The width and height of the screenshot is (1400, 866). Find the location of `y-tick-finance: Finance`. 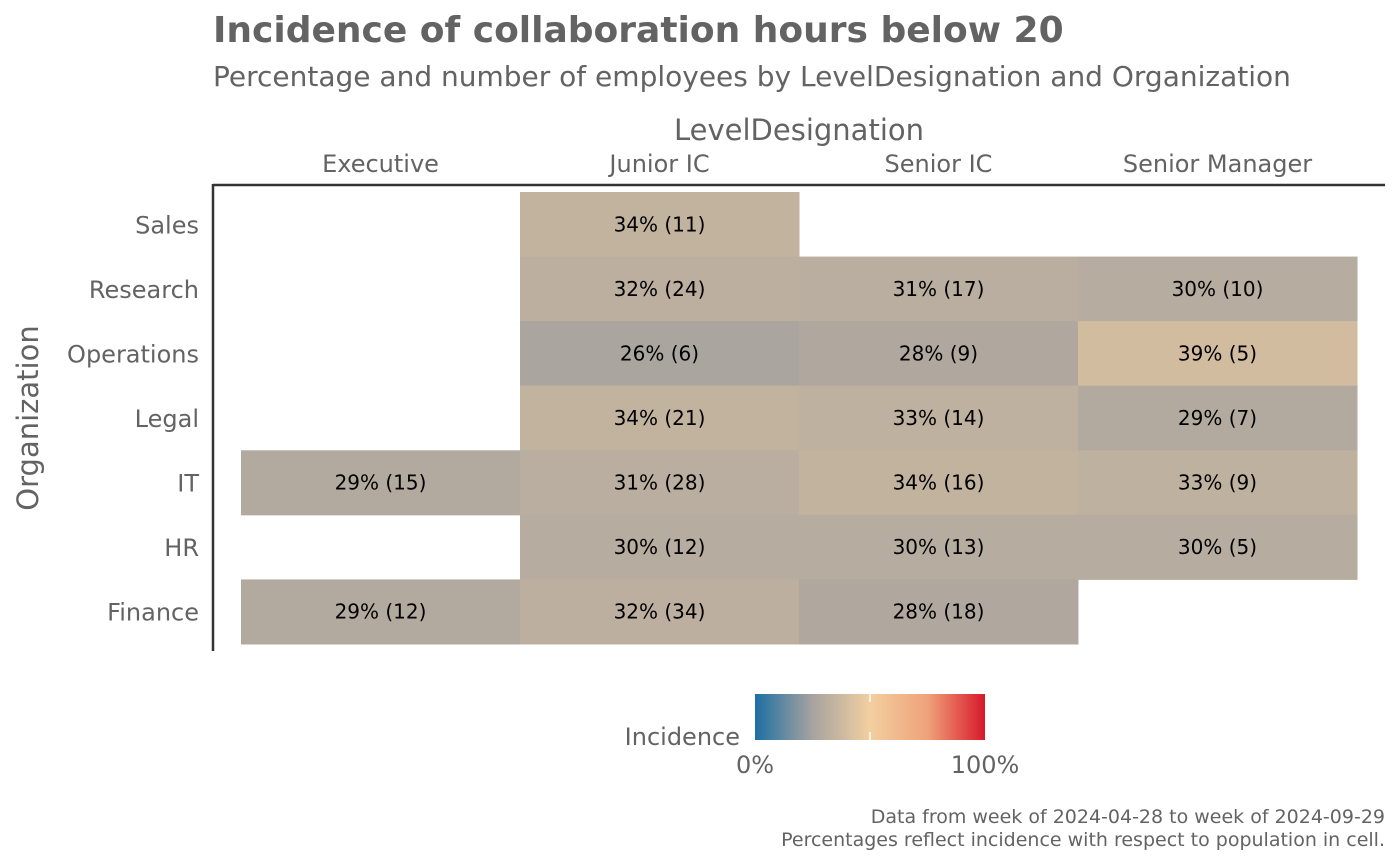

y-tick-finance: Finance is located at coordinates (153, 613).